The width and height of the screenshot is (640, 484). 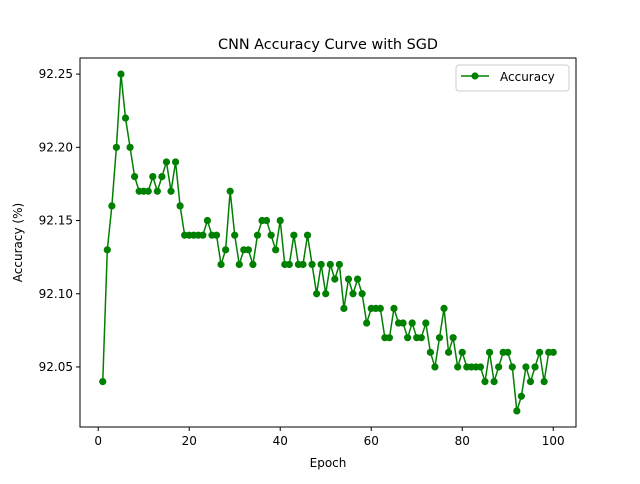 I want to click on x-tick-label: 80, so click(x=462, y=441).